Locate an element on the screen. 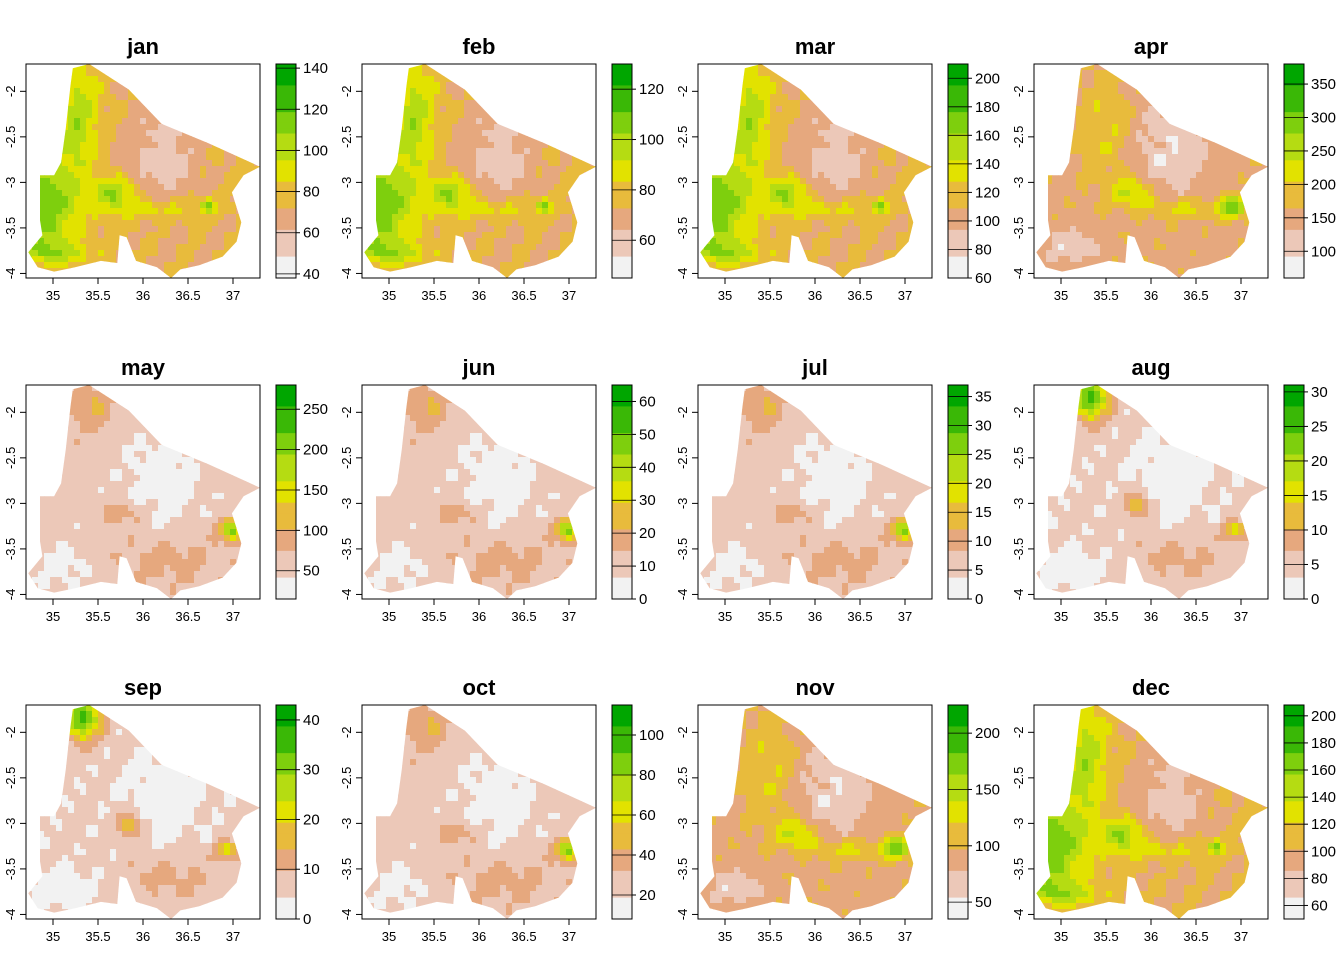  x-tick-label: 35.5 is located at coordinates (433, 295).